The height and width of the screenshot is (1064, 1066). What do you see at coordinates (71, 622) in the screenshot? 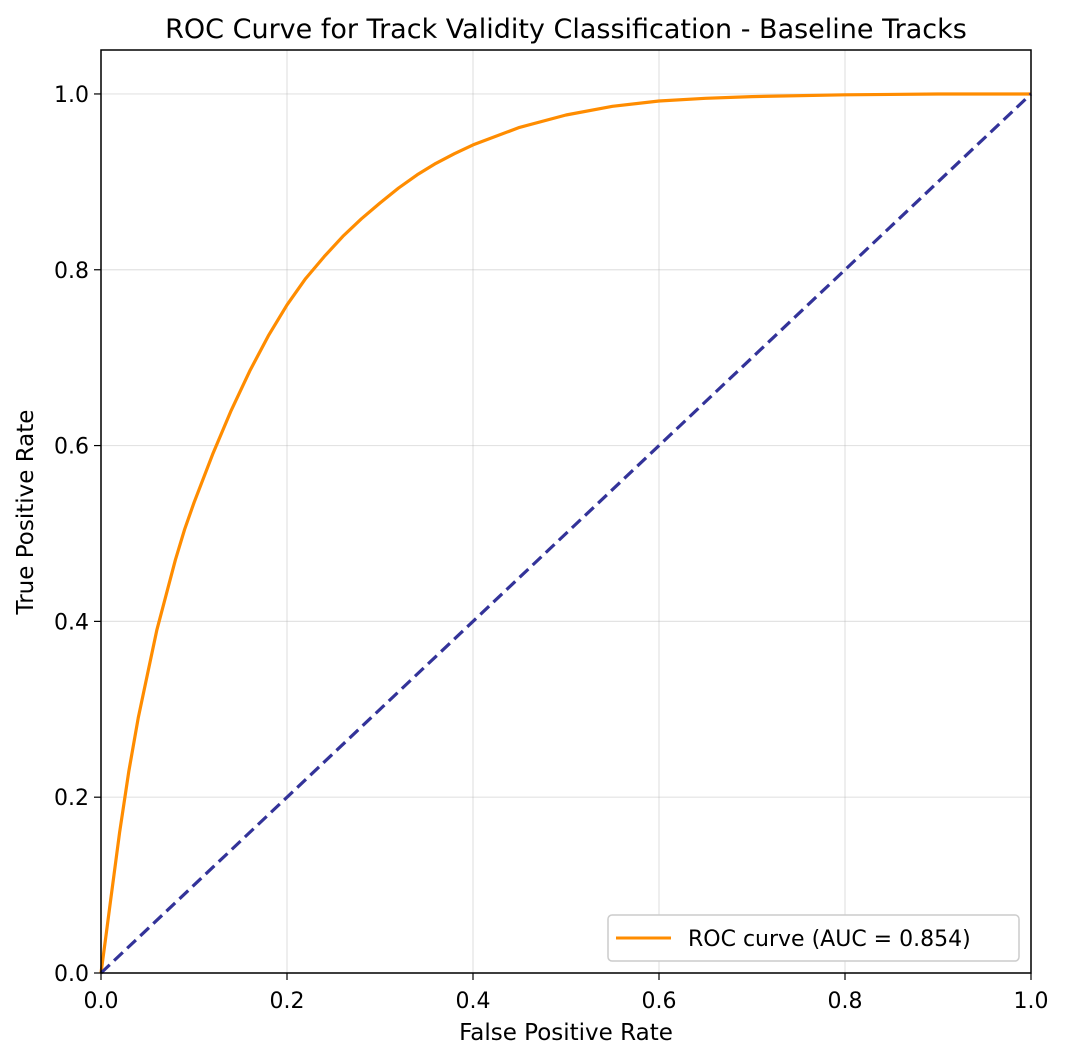
I see `y-tick-label: 0.4` at bounding box center [71, 622].